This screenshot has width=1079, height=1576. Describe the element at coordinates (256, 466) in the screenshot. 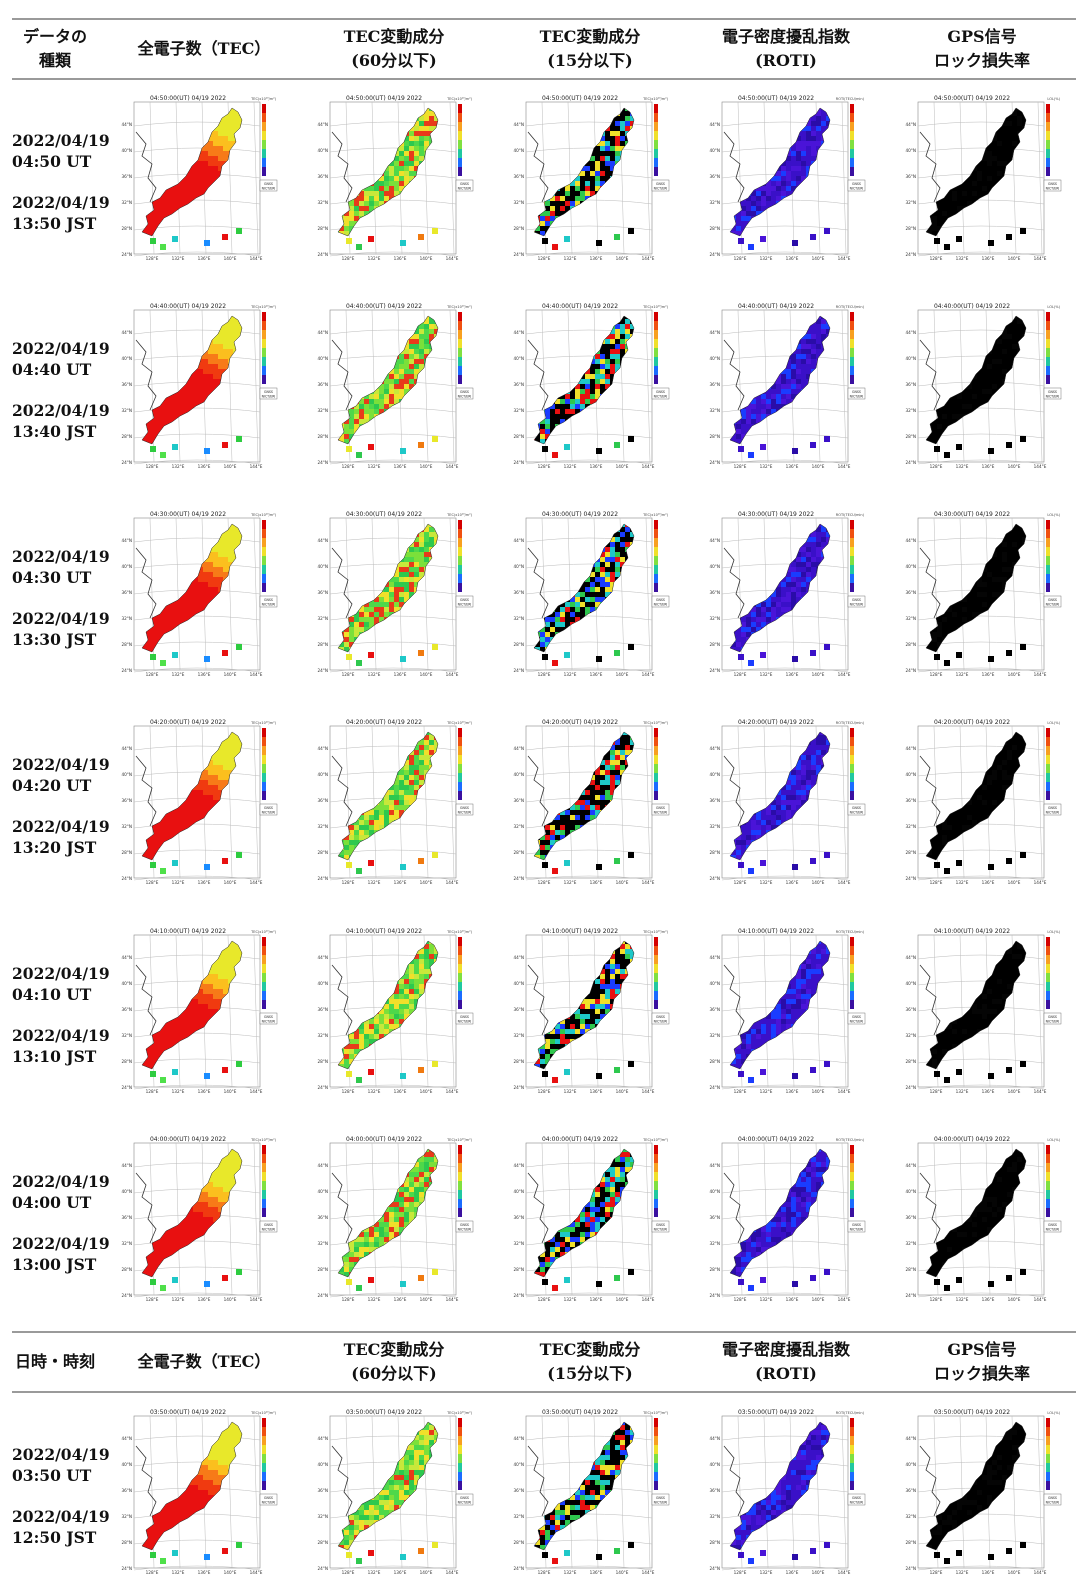

I see `lon-tick-label: 144°E` at that location.